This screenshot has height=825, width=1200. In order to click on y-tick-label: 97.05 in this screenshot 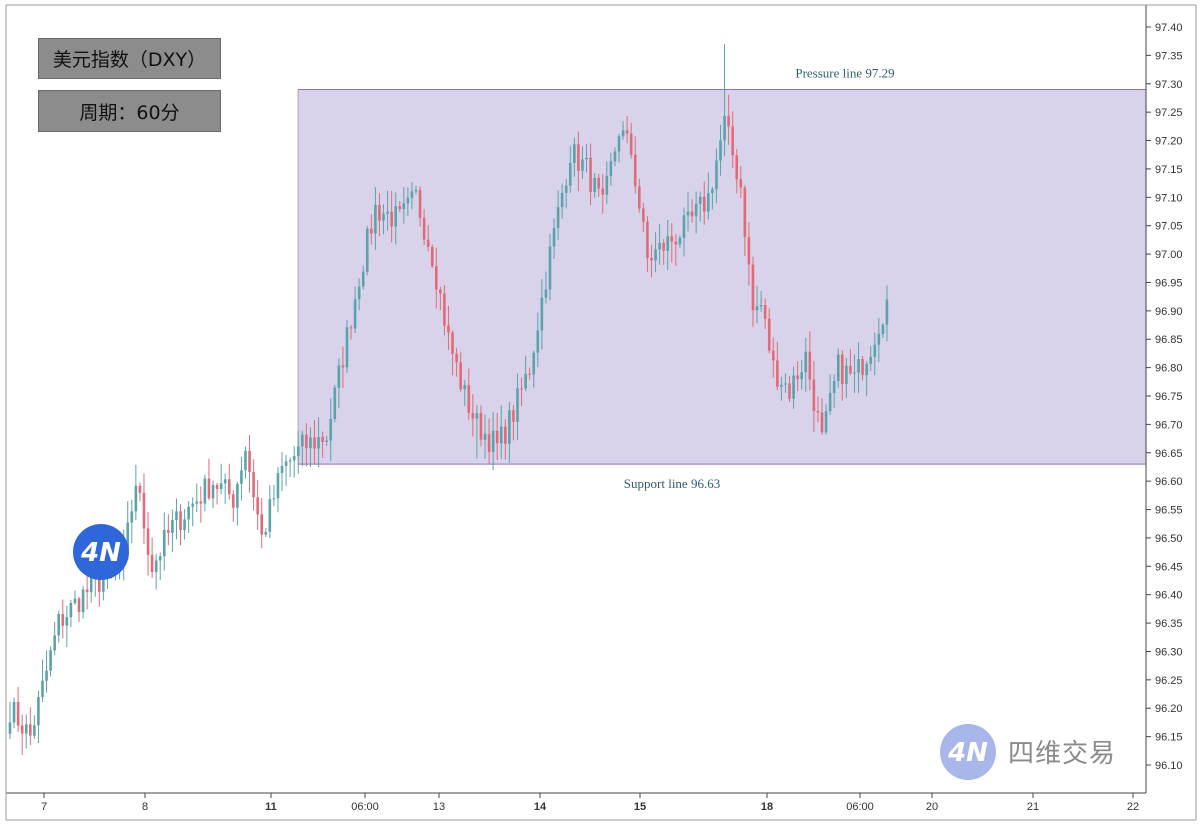, I will do `click(1169, 227)`.